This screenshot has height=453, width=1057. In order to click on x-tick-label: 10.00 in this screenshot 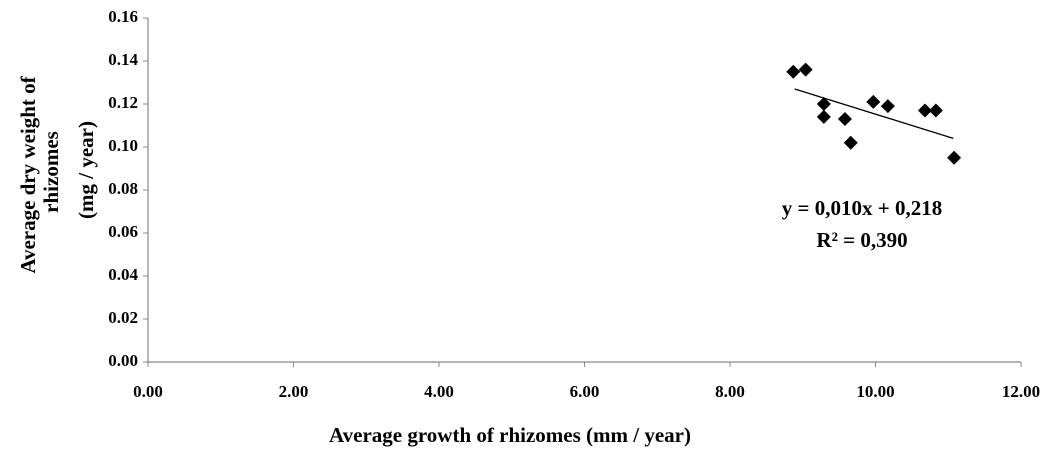, I will do `click(875, 391)`.